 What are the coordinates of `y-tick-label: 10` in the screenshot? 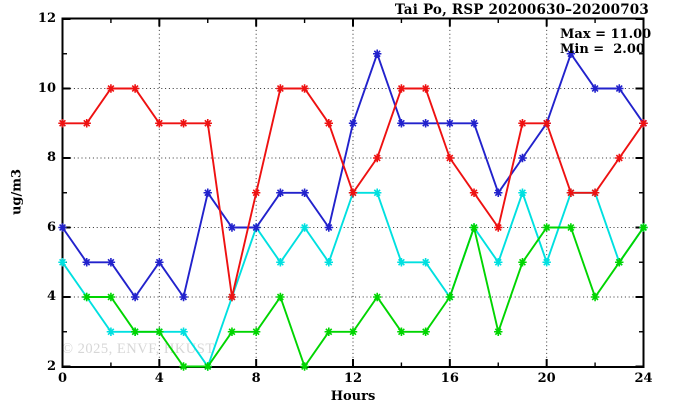 It's located at (46, 88).